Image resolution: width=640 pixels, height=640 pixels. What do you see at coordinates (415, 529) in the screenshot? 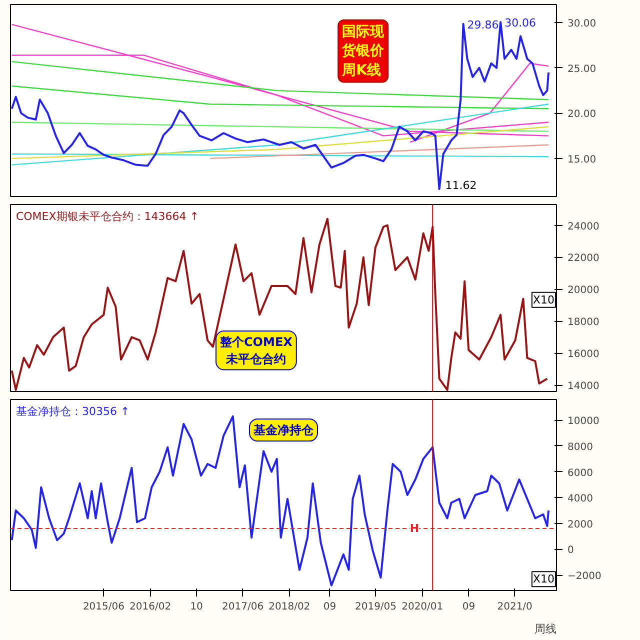
I see `ref-line-label: H` at bounding box center [415, 529].